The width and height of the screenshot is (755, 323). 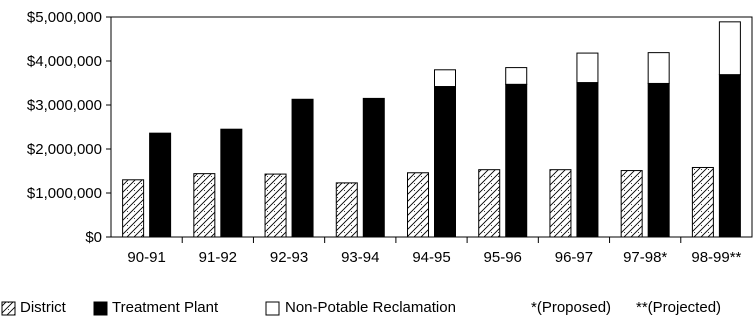 What do you see at coordinates (218, 257) in the screenshot?
I see `x-tick-label: 91-92` at bounding box center [218, 257].